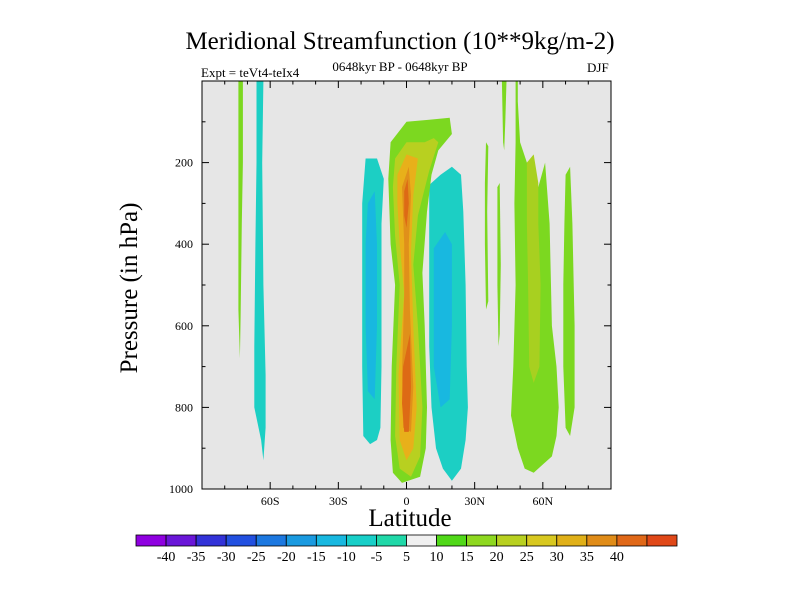 The width and height of the screenshot is (800, 600). Describe the element at coordinates (504, 116) in the screenshot. I see `contour-region-cell-43n-green` at that location.